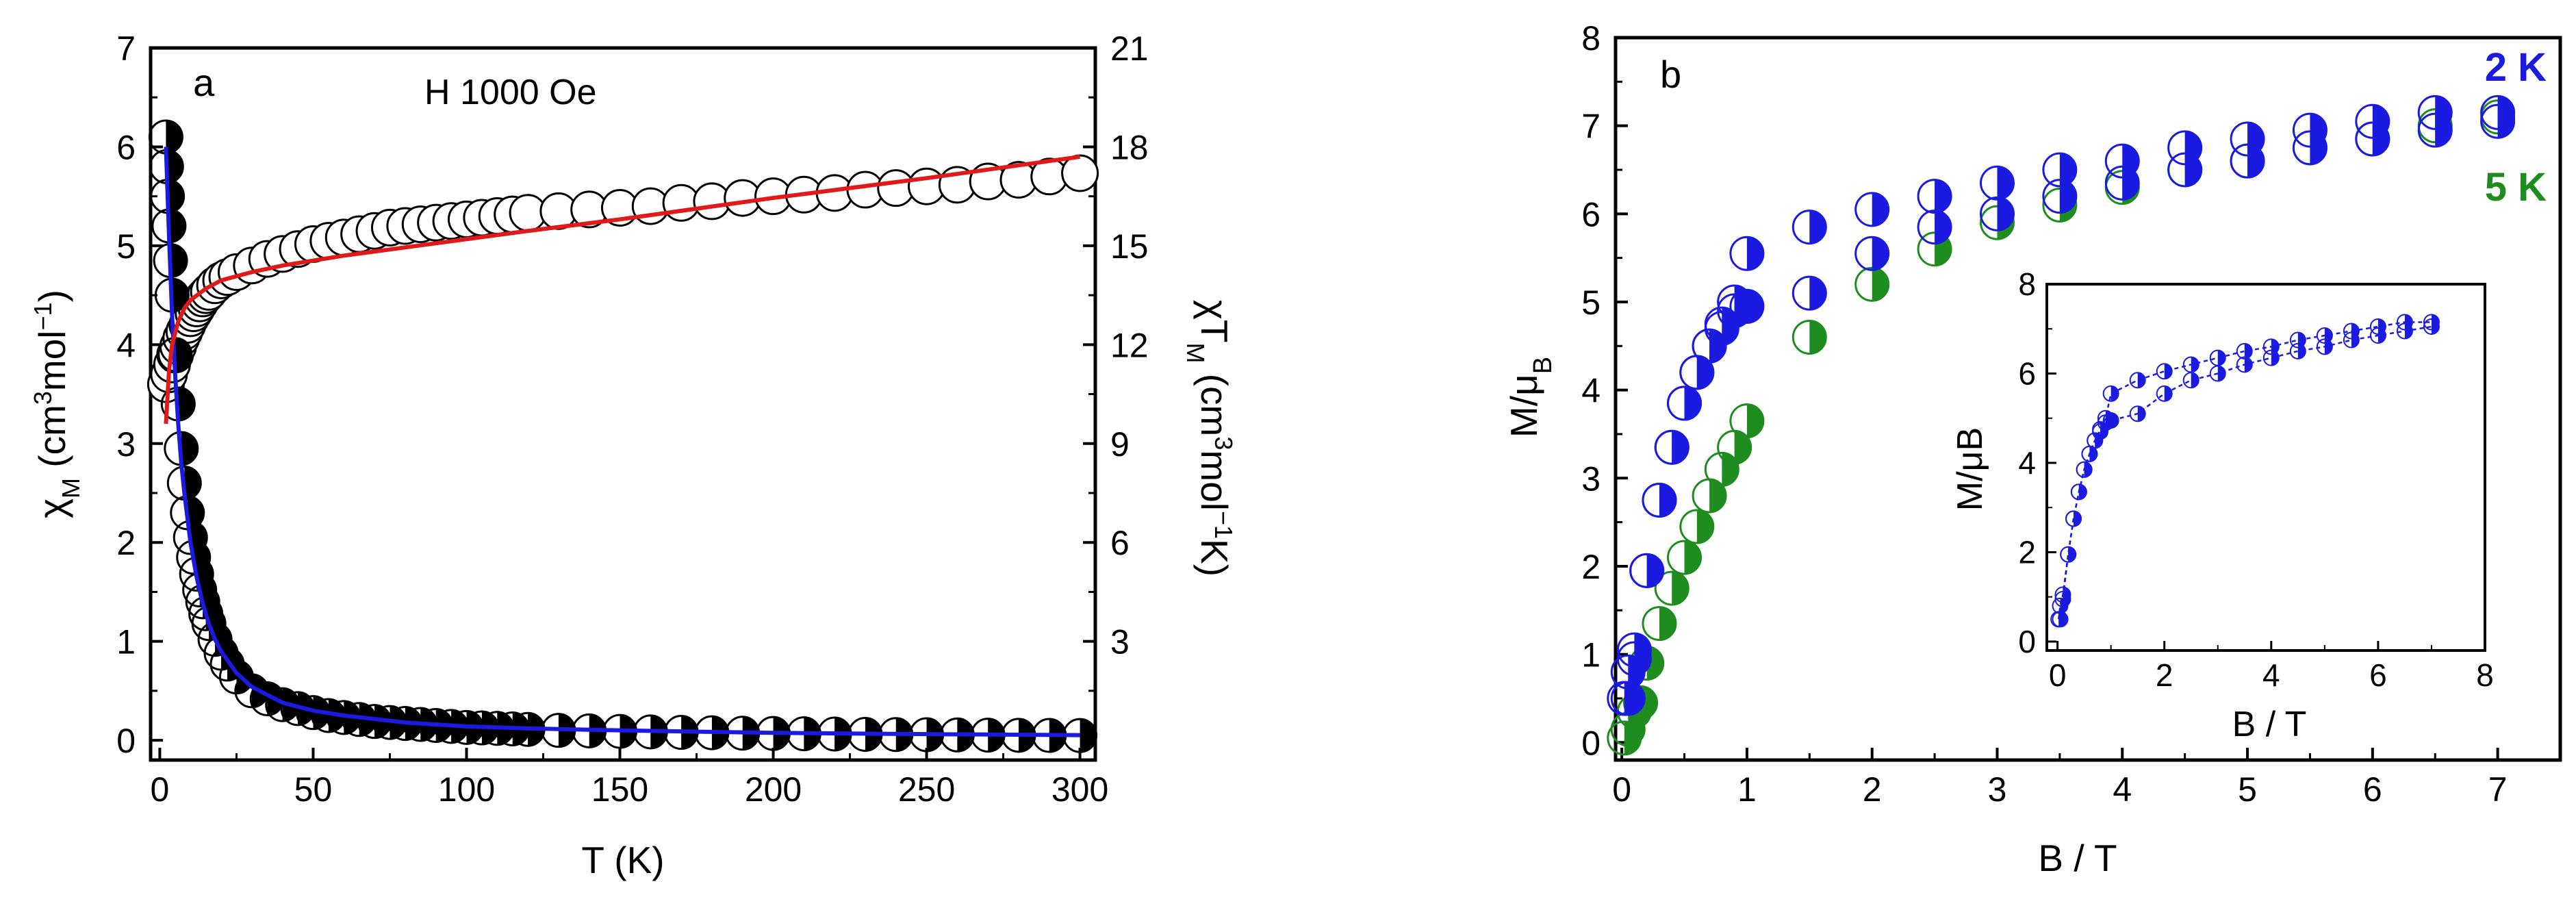 The image size is (2576, 897). I want to click on b-y-tick-label: 5, so click(1591, 302).